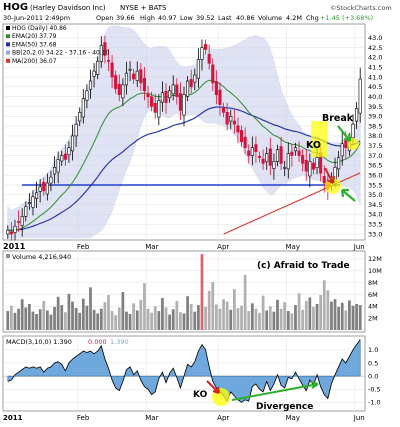 The width and height of the screenshot is (400, 427). Describe the element at coordinates (294, 18) in the screenshot. I see `header-volume: 4.2M` at that location.